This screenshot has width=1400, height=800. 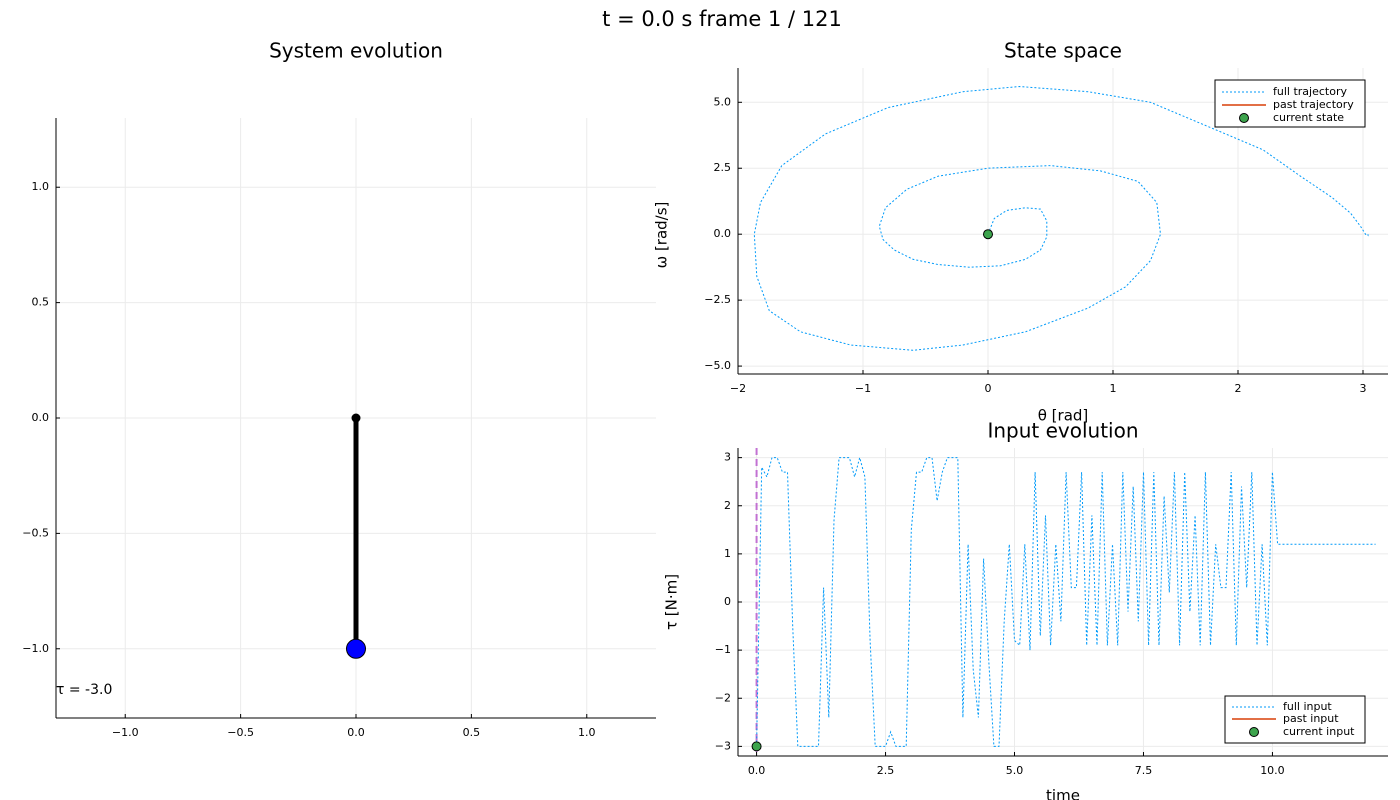 I want to click on input-evolution-xlabel: time, so click(x=1063, y=793).